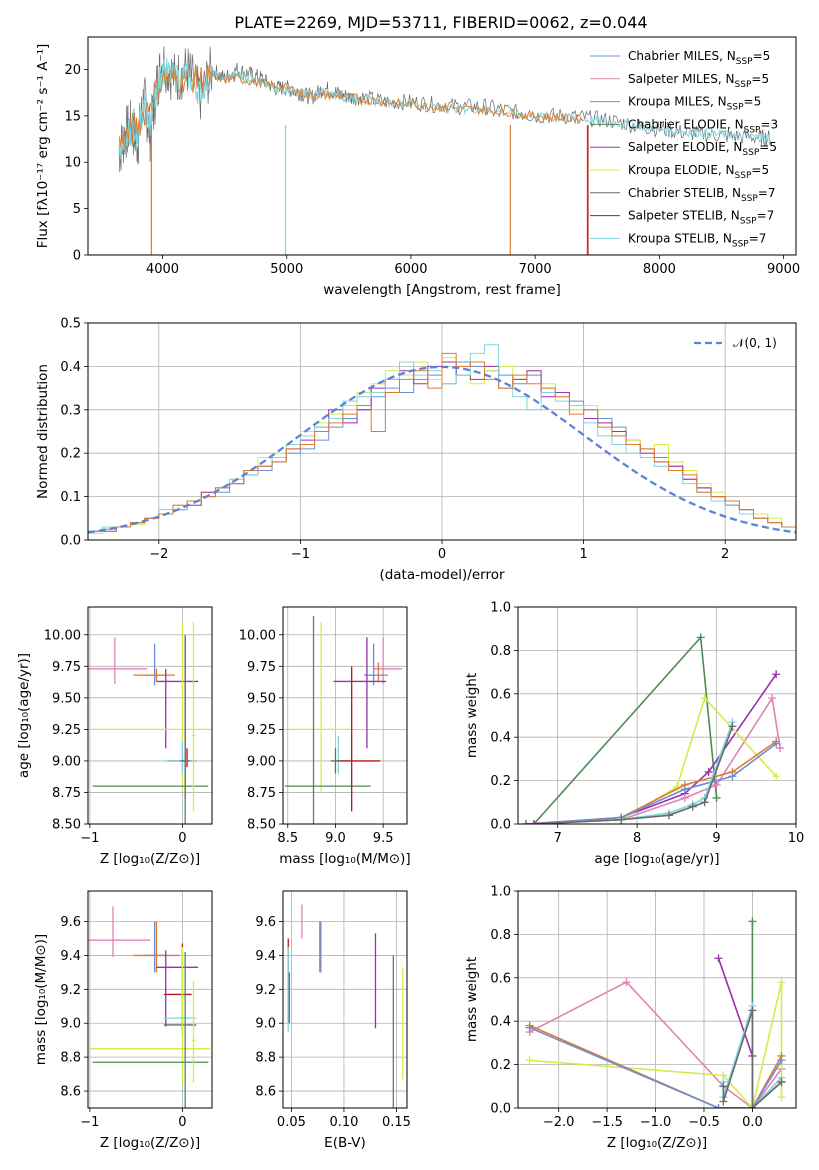 The width and height of the screenshot is (819, 1170). I want to click on legend-label-text: Kroupa MILES, N, so click(677, 102).